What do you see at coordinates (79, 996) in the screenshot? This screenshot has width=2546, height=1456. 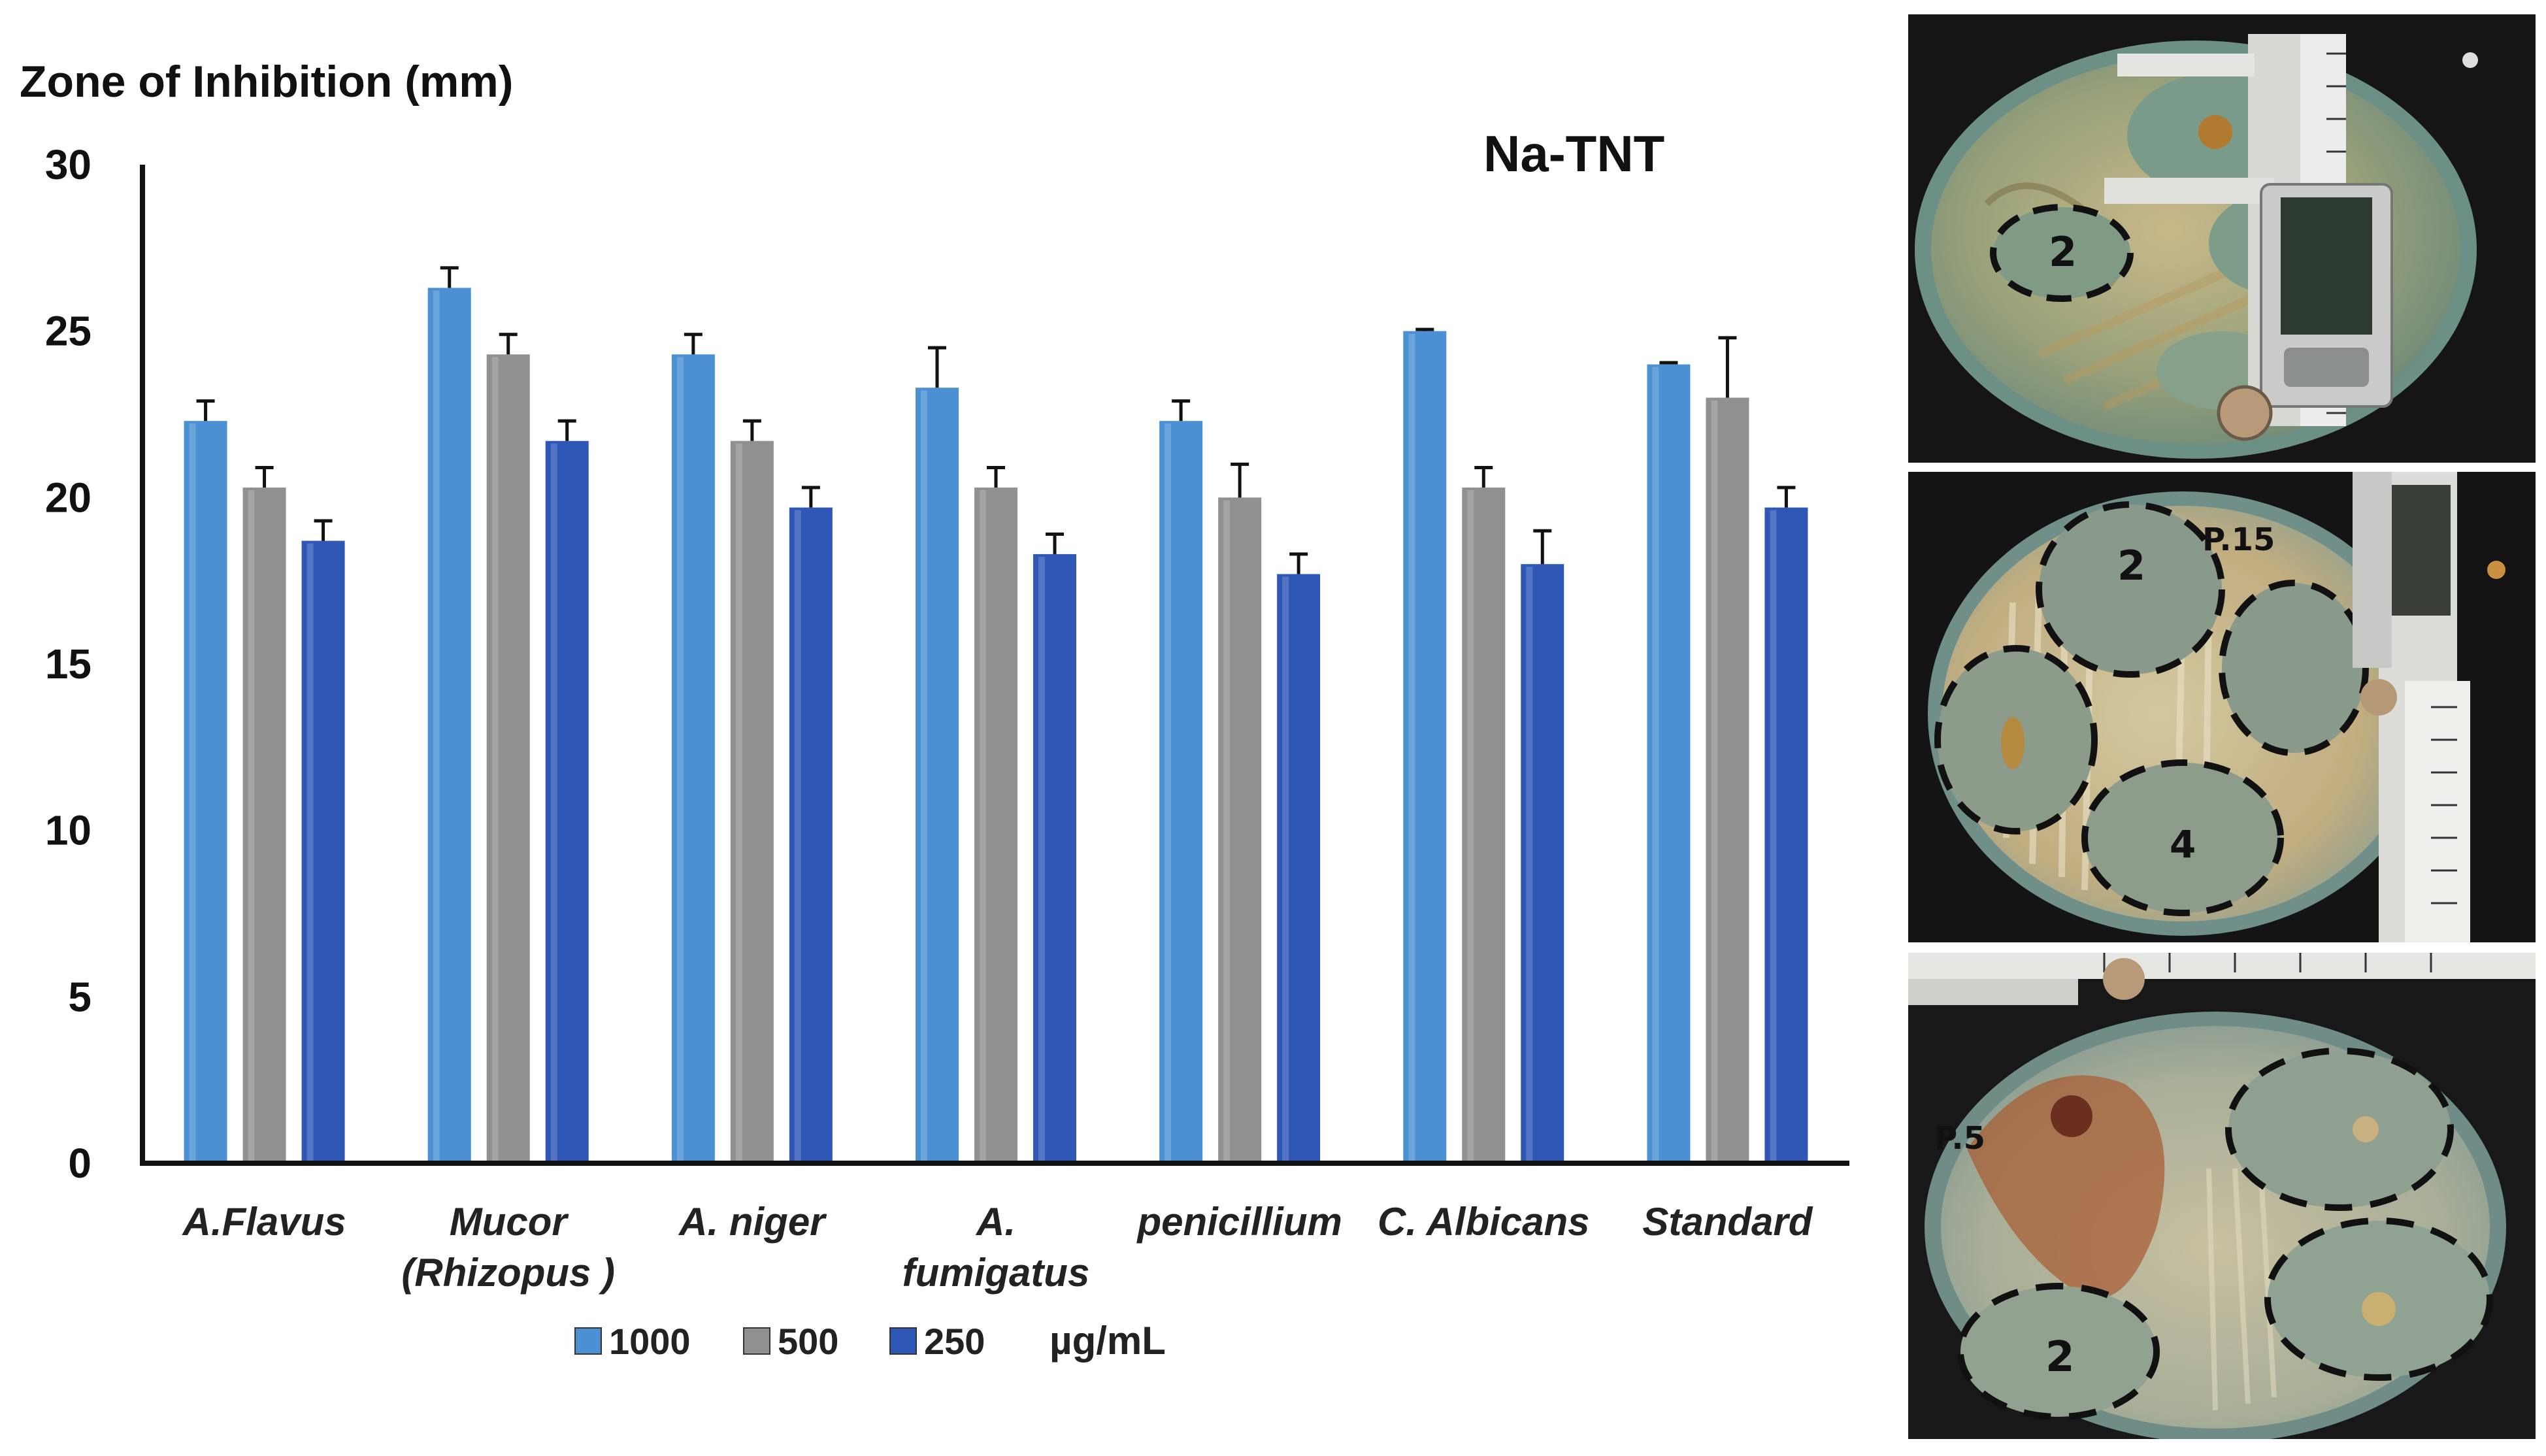 I see `y-tick-label: 5` at bounding box center [79, 996].